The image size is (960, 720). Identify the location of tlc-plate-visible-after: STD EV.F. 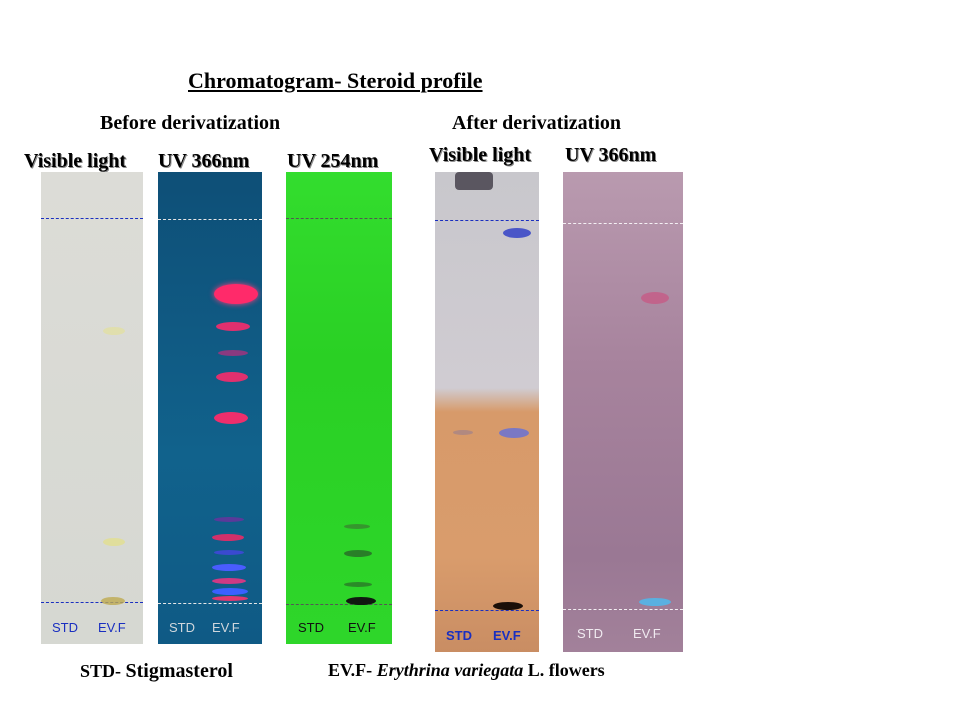
(487, 412).